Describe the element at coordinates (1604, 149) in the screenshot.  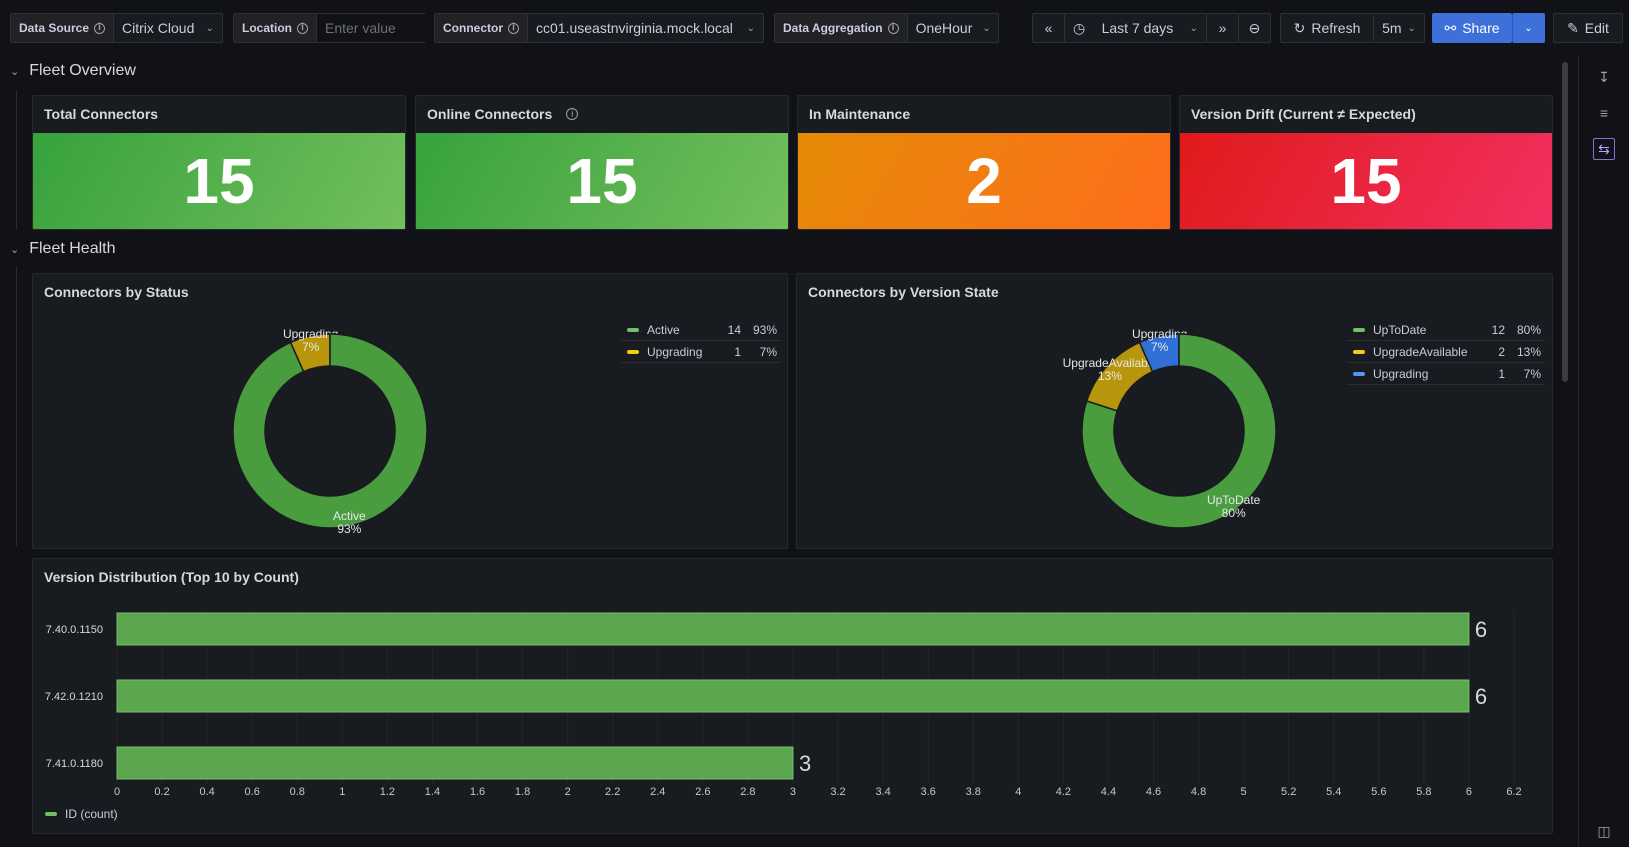
I see `swap-icon: ⇆` at that location.